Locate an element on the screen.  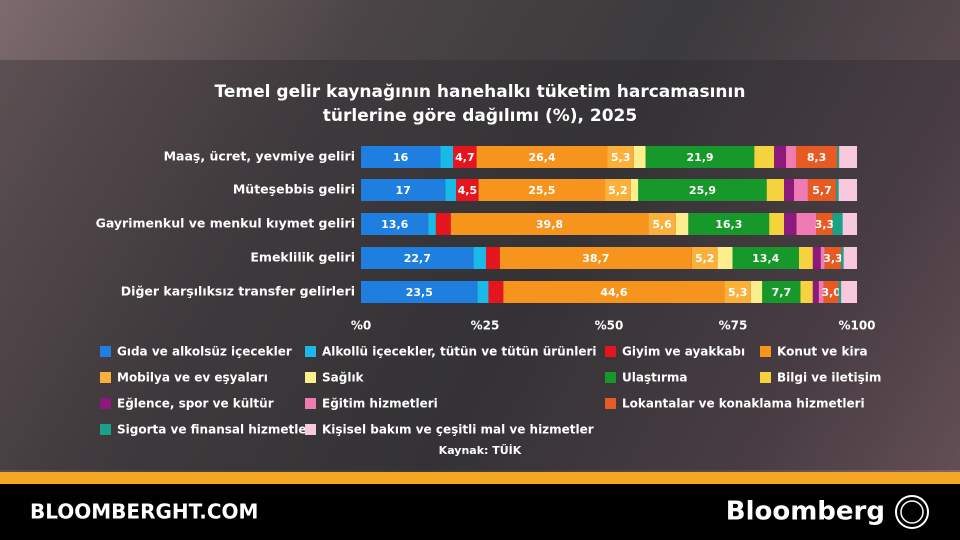
category-label: Maaş, ücret, yevmiye geliri is located at coordinates (259, 156).